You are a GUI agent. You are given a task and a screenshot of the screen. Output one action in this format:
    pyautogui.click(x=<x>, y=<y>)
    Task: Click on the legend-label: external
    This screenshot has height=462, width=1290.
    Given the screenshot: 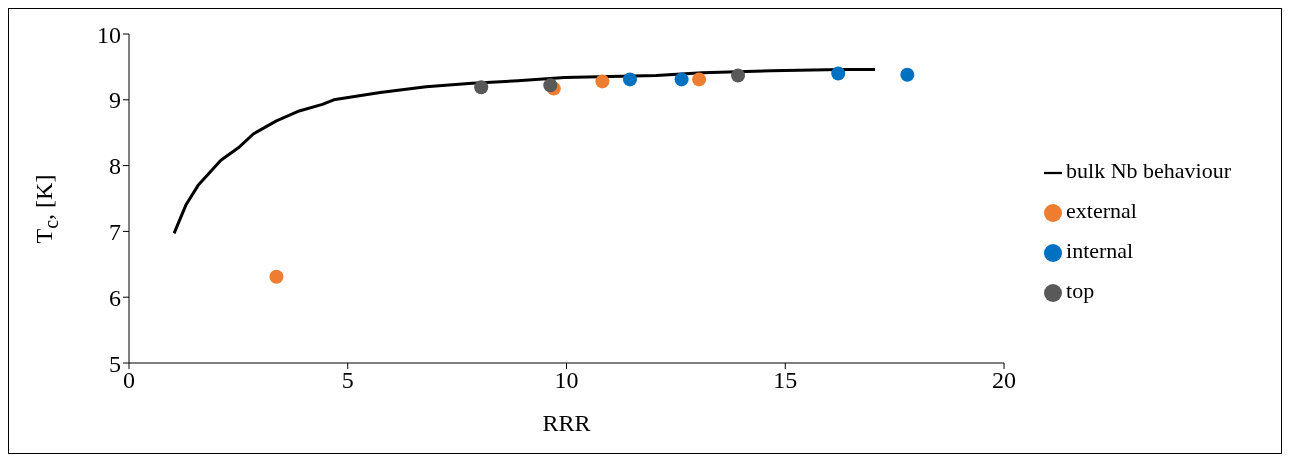 What is the action you would take?
    pyautogui.click(x=1101, y=210)
    